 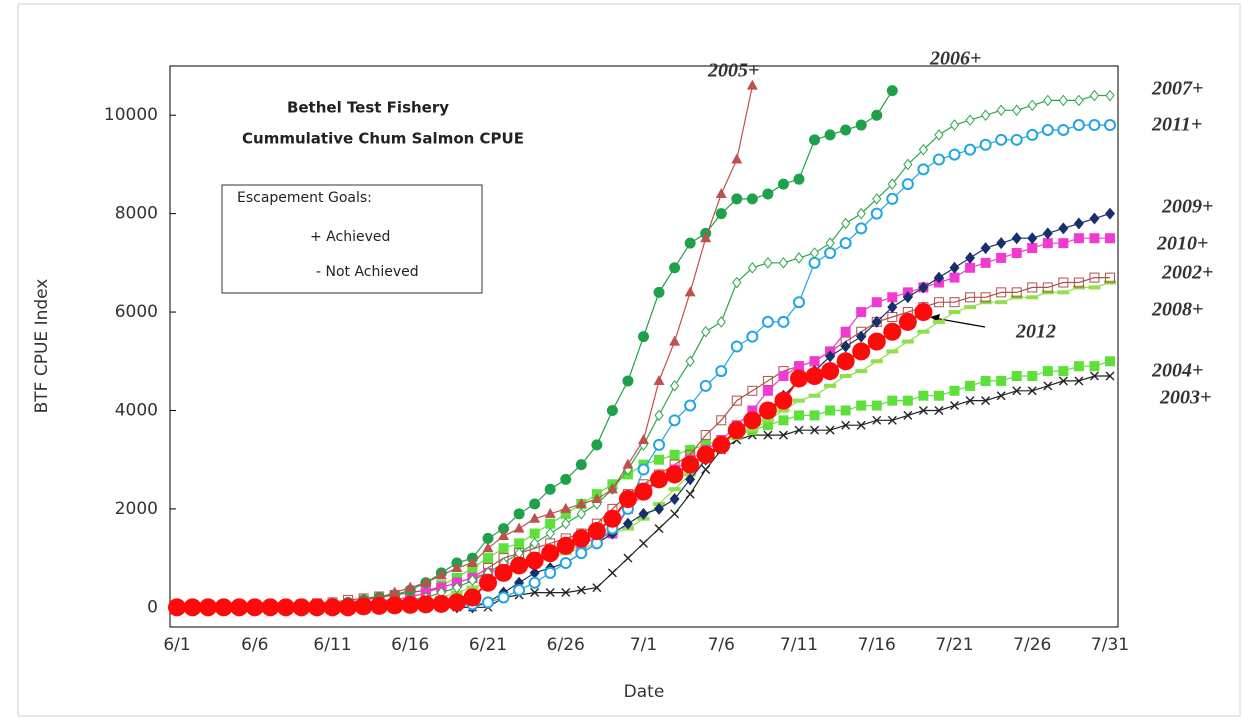 What do you see at coordinates (352, 239) in the screenshot?
I see `legend-box` at bounding box center [352, 239].